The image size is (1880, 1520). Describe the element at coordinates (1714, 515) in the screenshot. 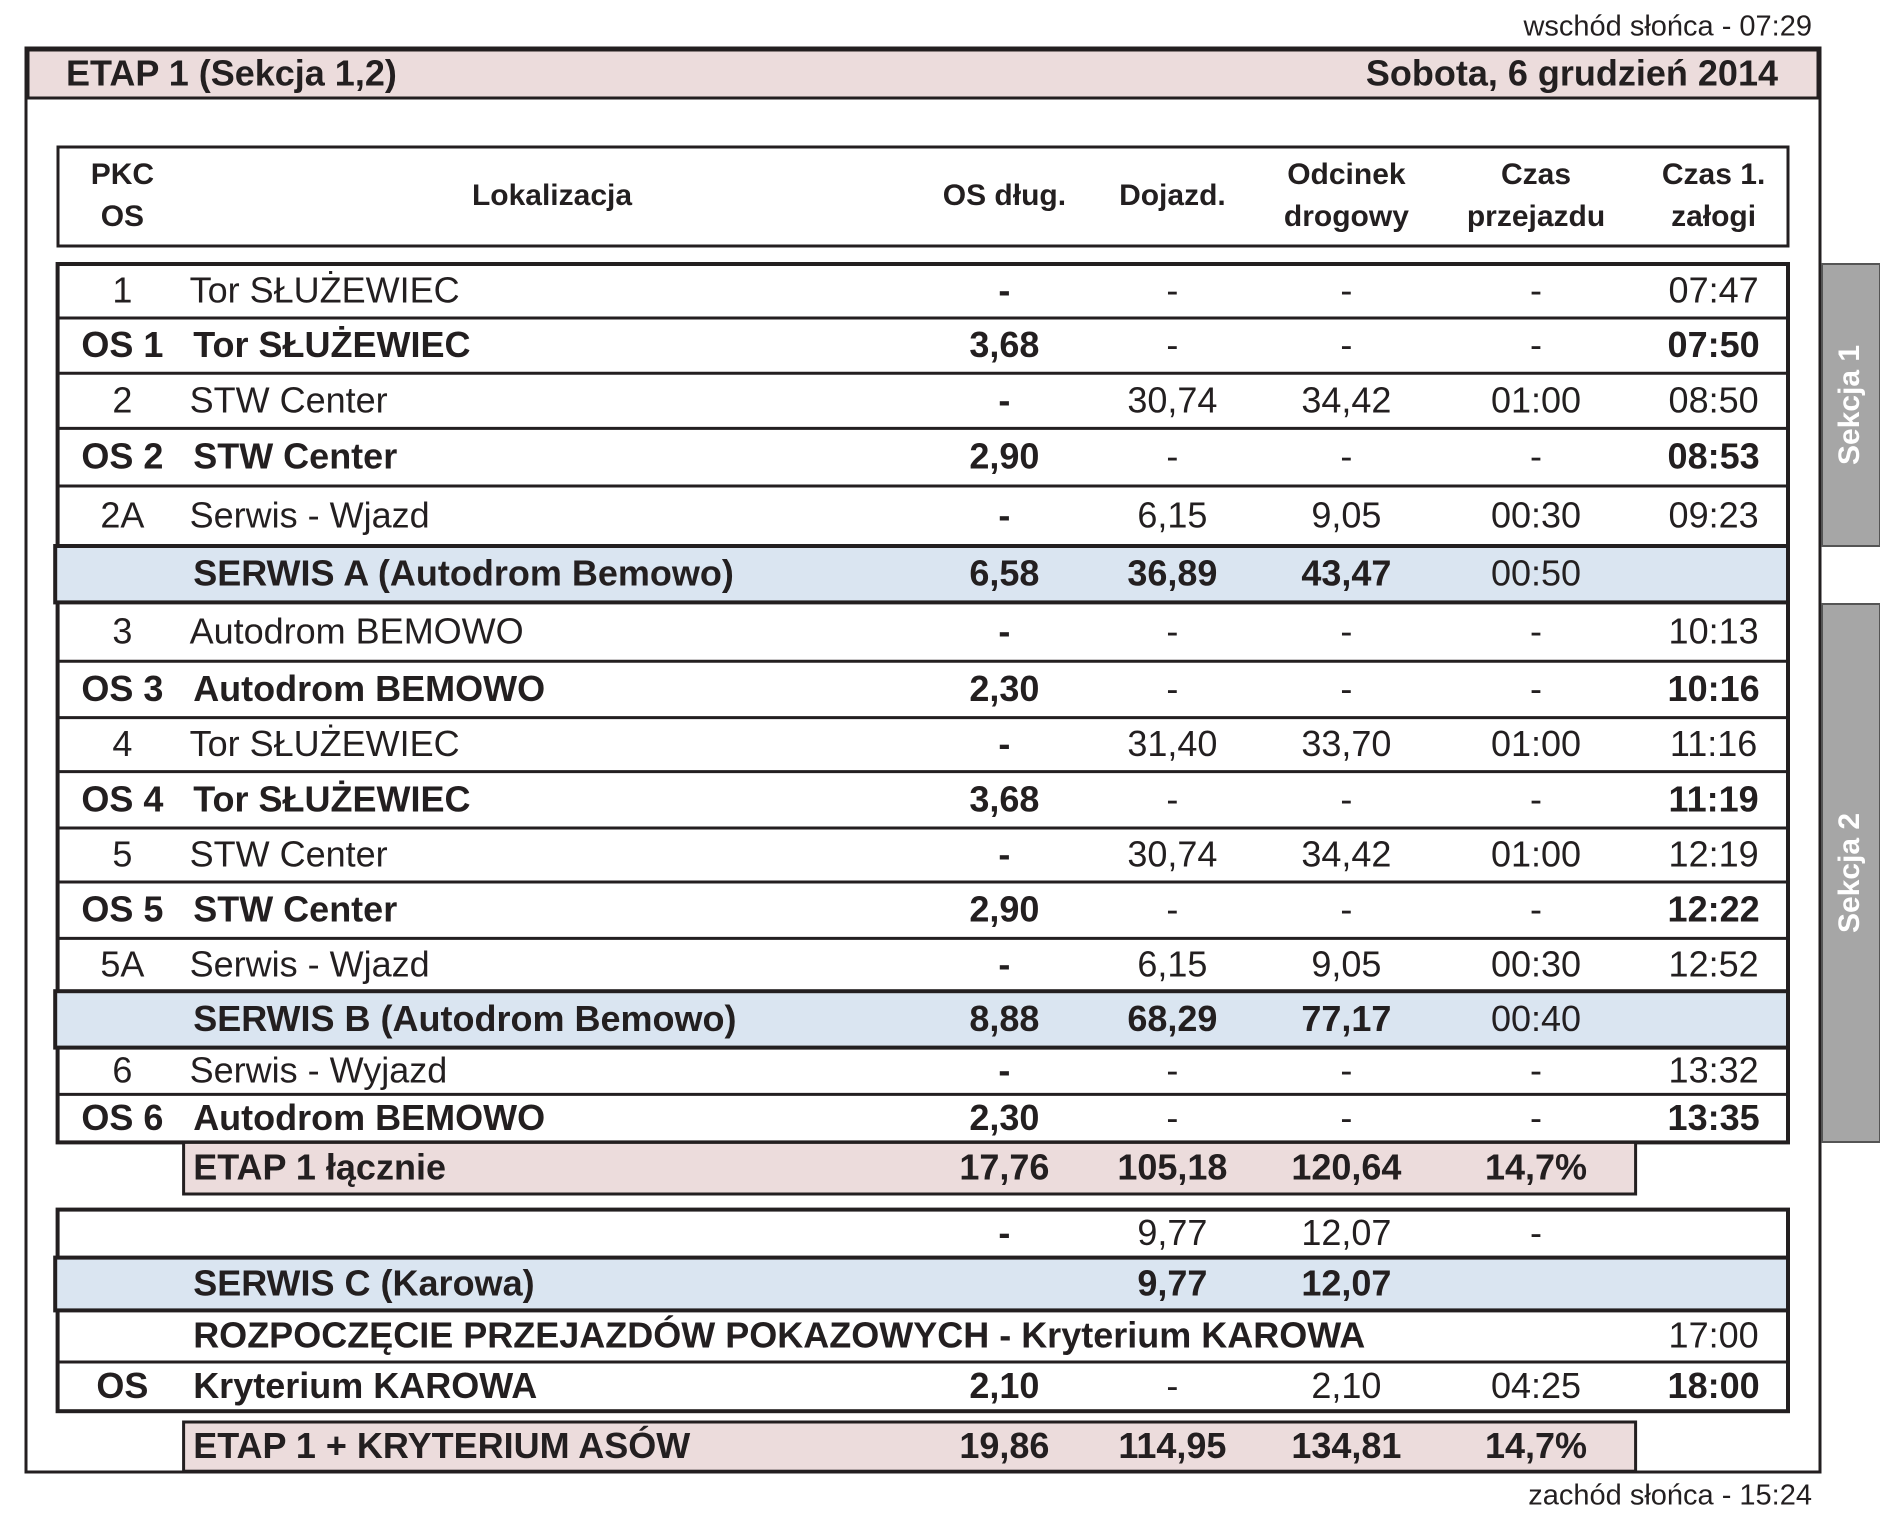

I see `cell: 09:23` at that location.